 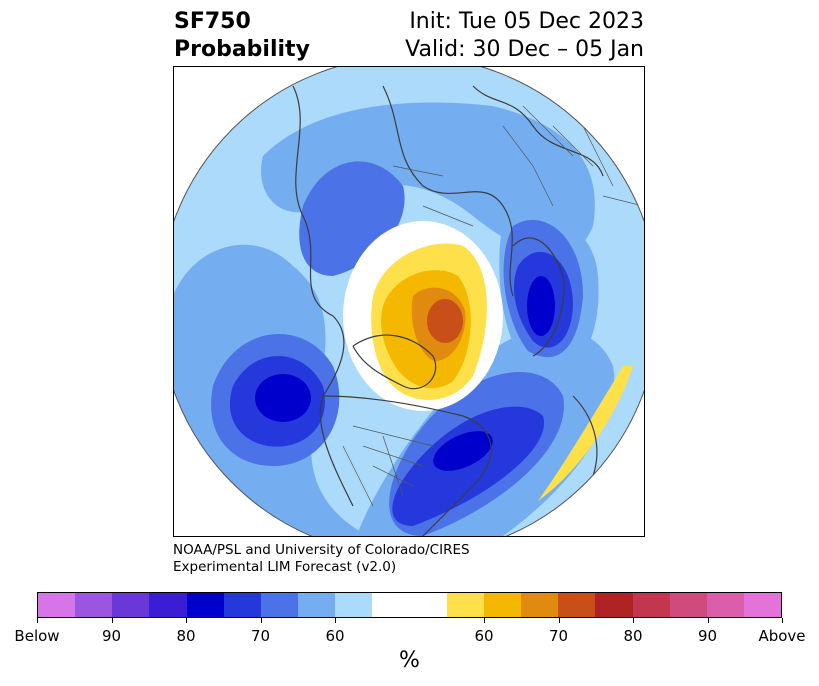 I want to click on map-title: SF750 Probability, so click(x=242, y=36).